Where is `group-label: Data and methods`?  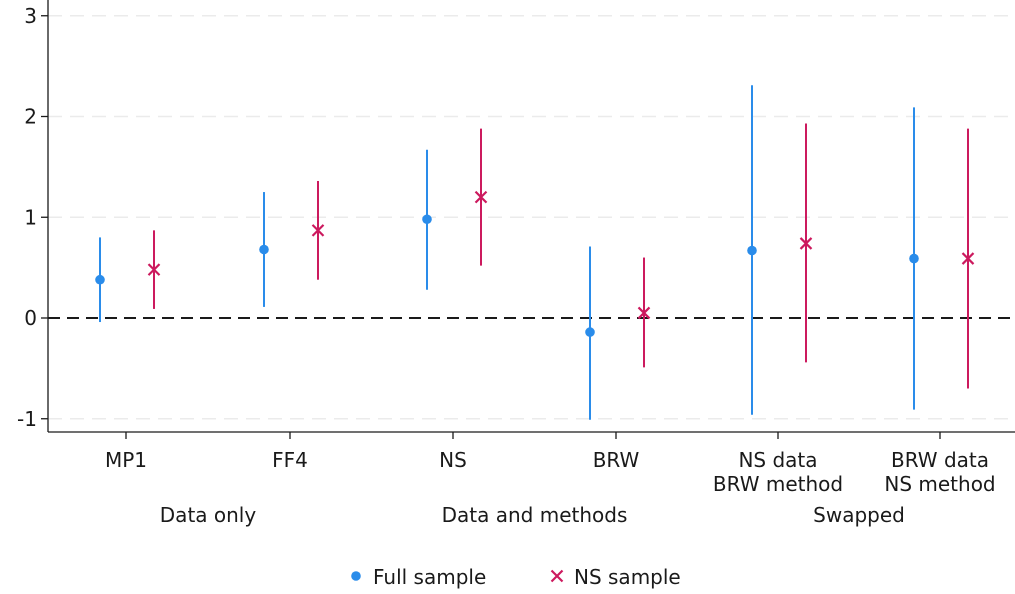
group-label: Data and methods is located at coordinates (535, 515).